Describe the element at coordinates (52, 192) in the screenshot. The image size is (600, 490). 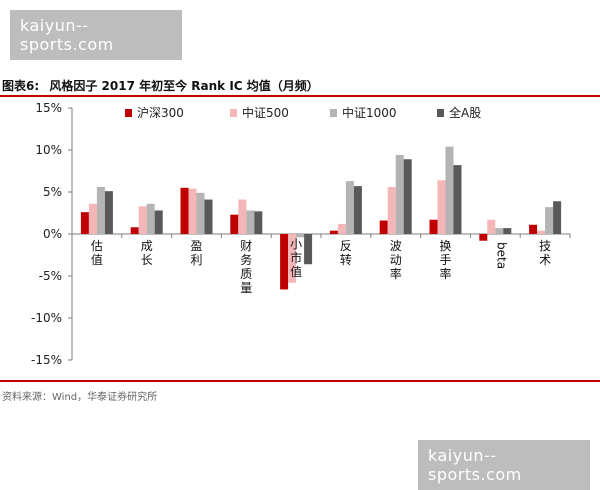
I see `y-tick-label: 5%` at that location.